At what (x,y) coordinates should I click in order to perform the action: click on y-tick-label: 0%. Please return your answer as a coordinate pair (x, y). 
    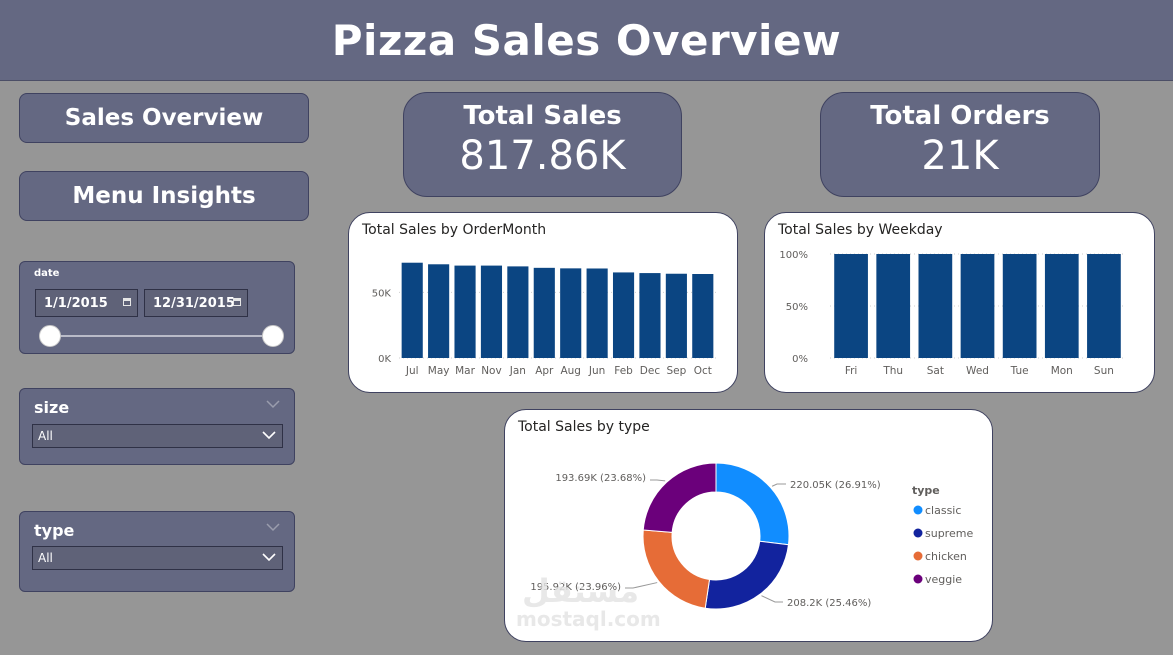
    Looking at the image, I should click on (800, 359).